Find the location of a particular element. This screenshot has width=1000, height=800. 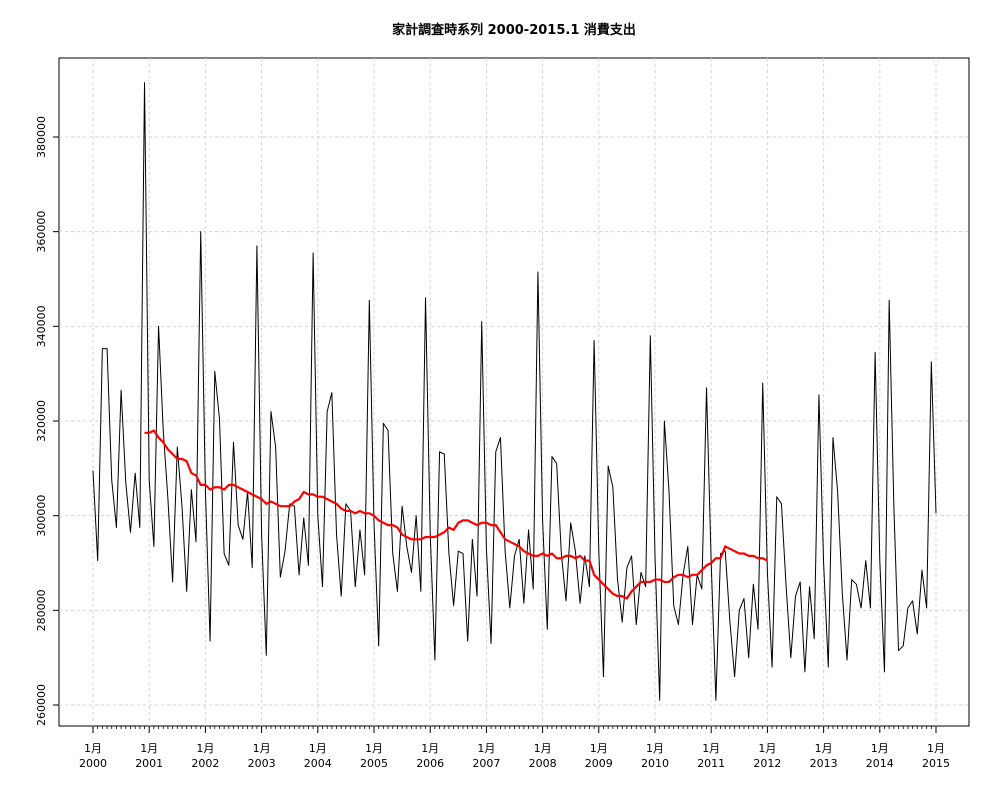

x-tick-label-year: 2004 is located at coordinates (318, 763).